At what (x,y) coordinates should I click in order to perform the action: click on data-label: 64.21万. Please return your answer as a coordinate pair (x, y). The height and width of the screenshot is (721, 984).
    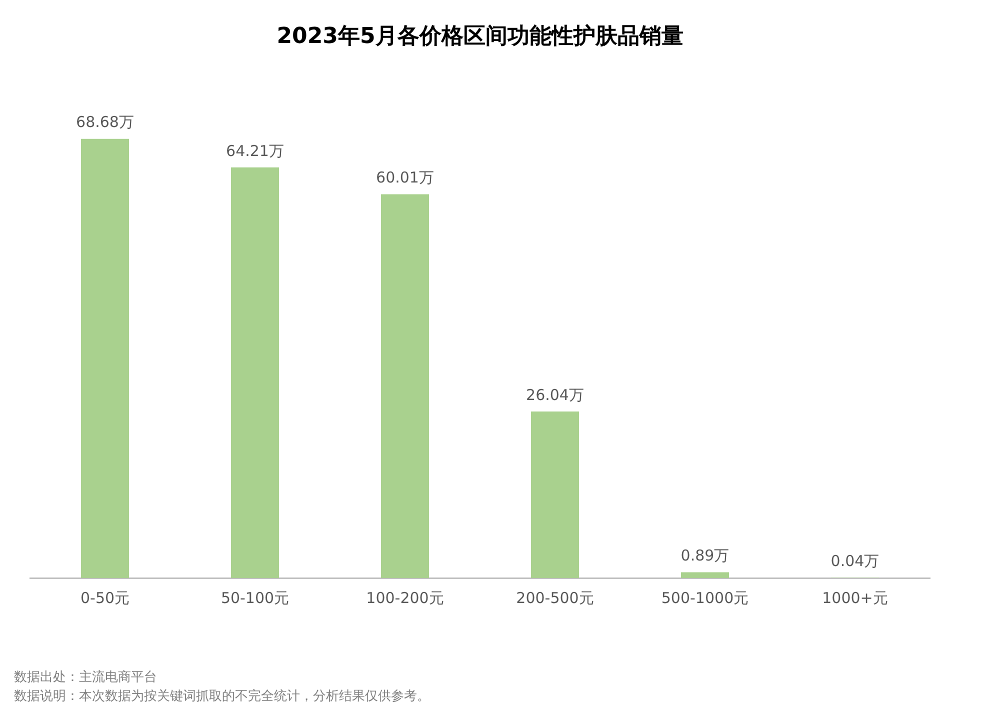
    Looking at the image, I should click on (255, 151).